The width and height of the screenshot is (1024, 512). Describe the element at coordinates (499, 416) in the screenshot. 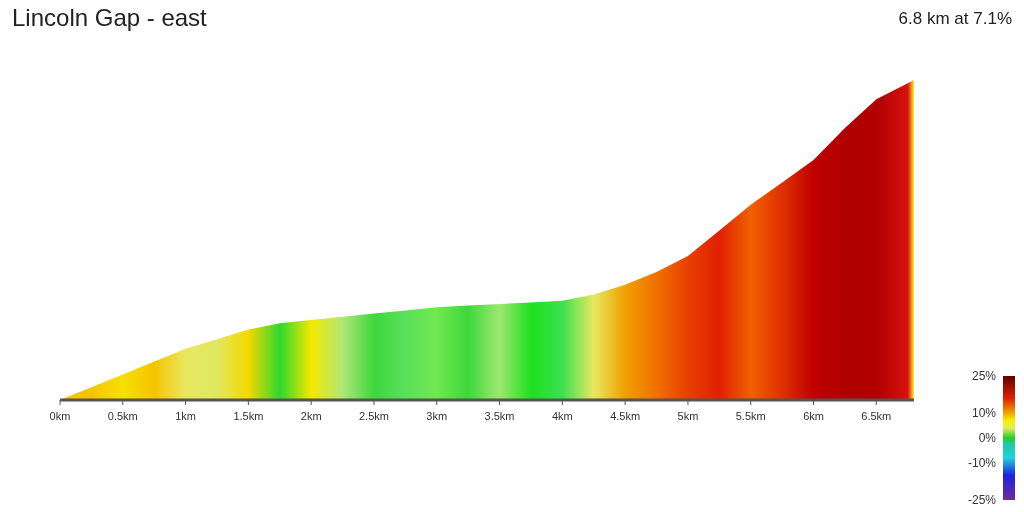

I see `x-tick-label: 3.5km` at that location.